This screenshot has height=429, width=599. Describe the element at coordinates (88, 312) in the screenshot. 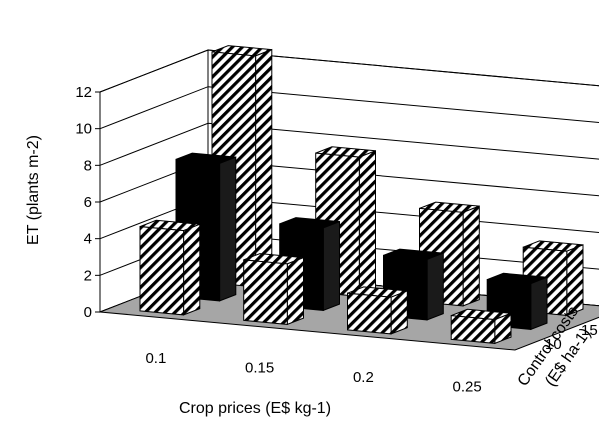

I see `y-tick-label: 0` at that location.